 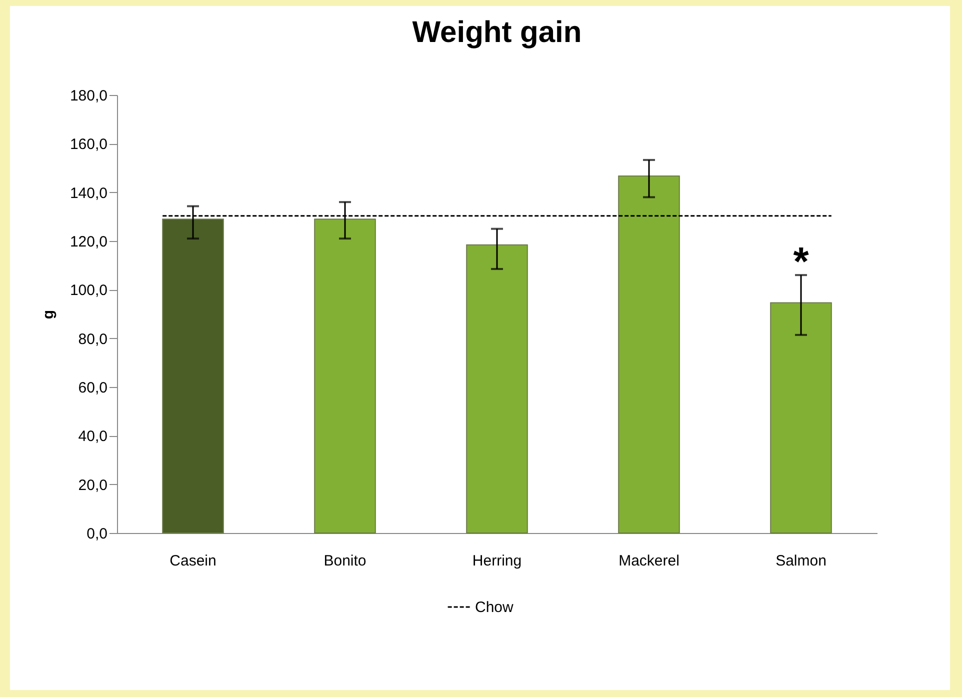 What do you see at coordinates (93, 437) in the screenshot?
I see `y-tick-label: 40,0` at bounding box center [93, 437].